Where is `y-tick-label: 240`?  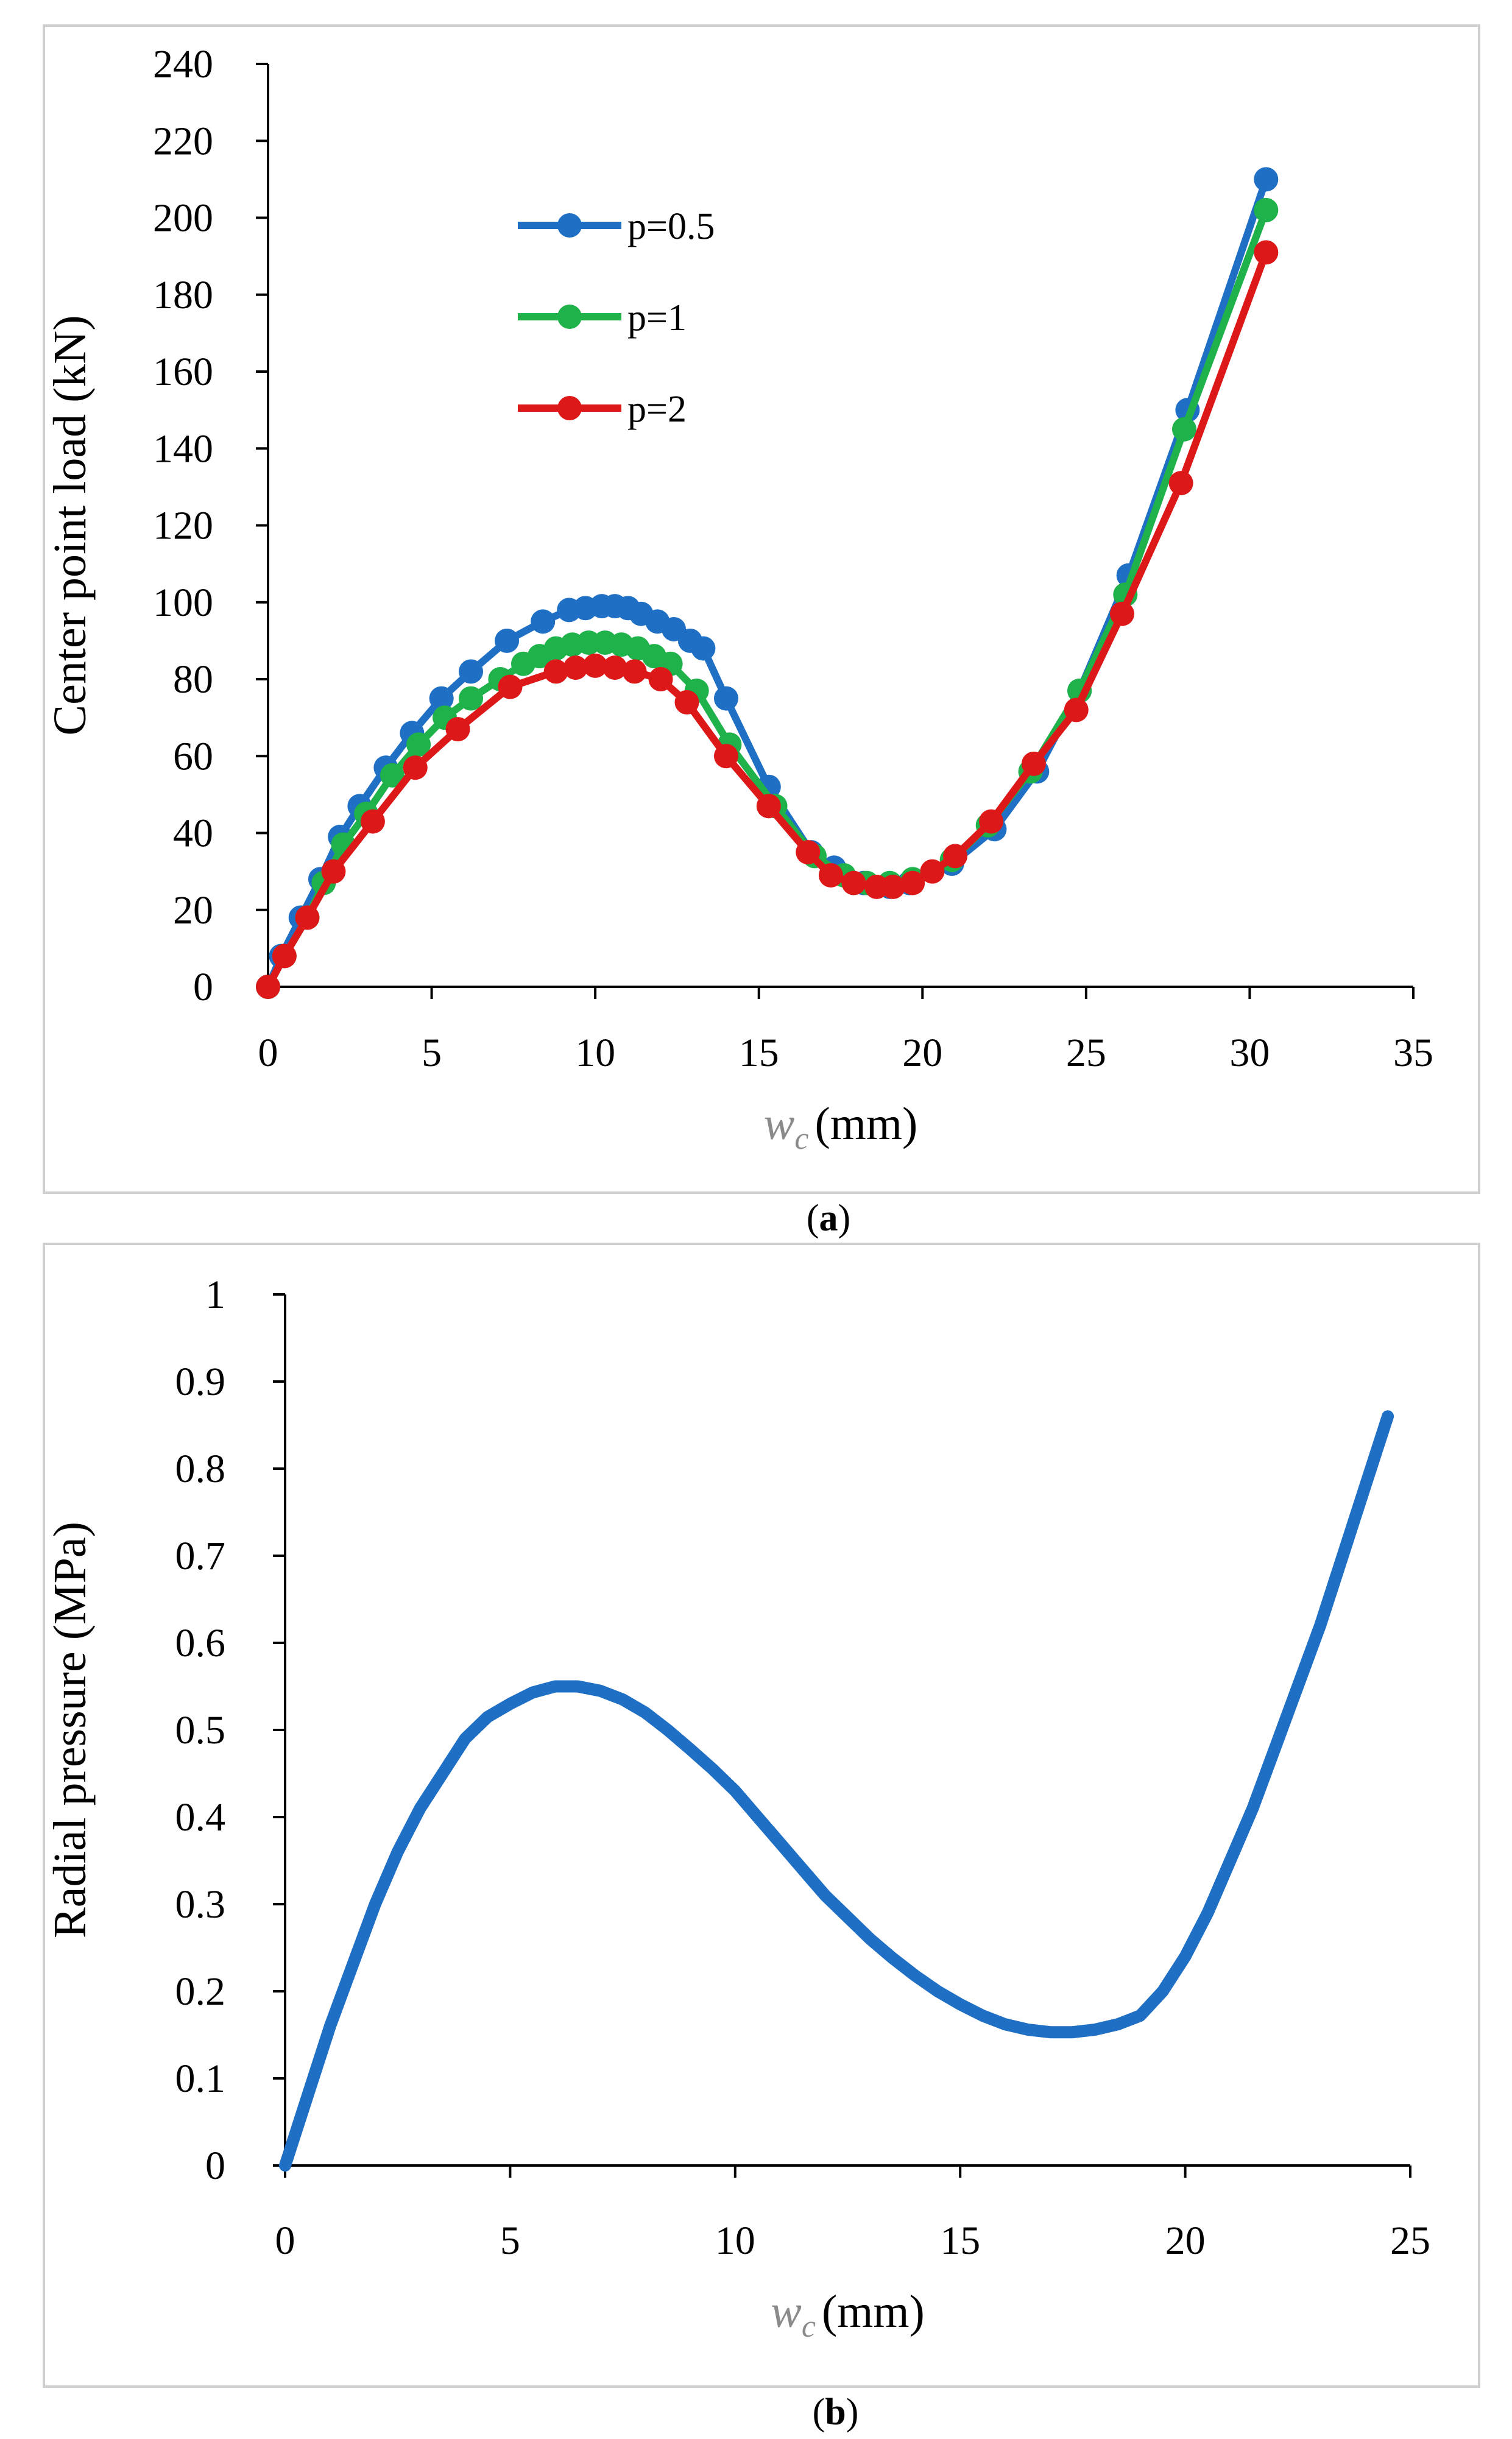 y-tick-label: 240 is located at coordinates (183, 64).